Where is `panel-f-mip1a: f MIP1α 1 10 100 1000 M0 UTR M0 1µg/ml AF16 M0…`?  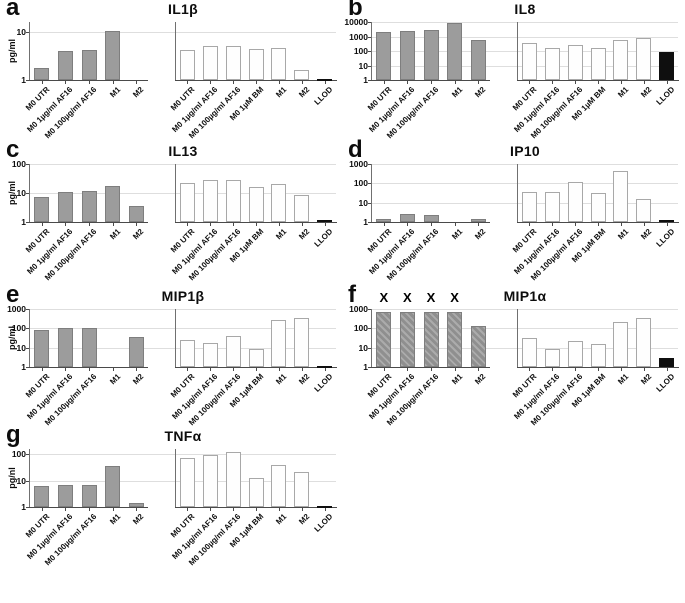 panel-f-mip1a: f MIP1α 1 10 100 1000 M0 UTR M0 1µg/ml AF16 M0… is located at coordinates (513, 354).